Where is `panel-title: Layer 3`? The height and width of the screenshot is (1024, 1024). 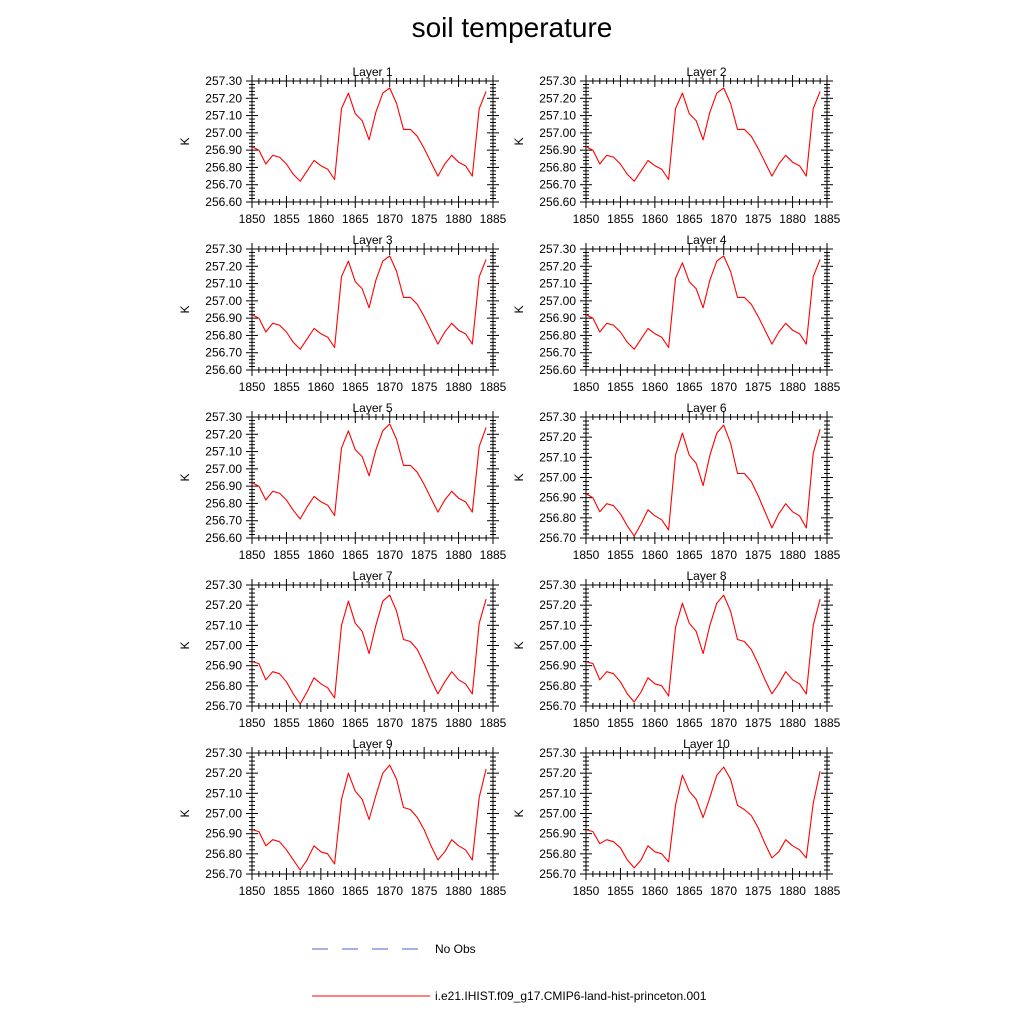 panel-title: Layer 3 is located at coordinates (372, 240).